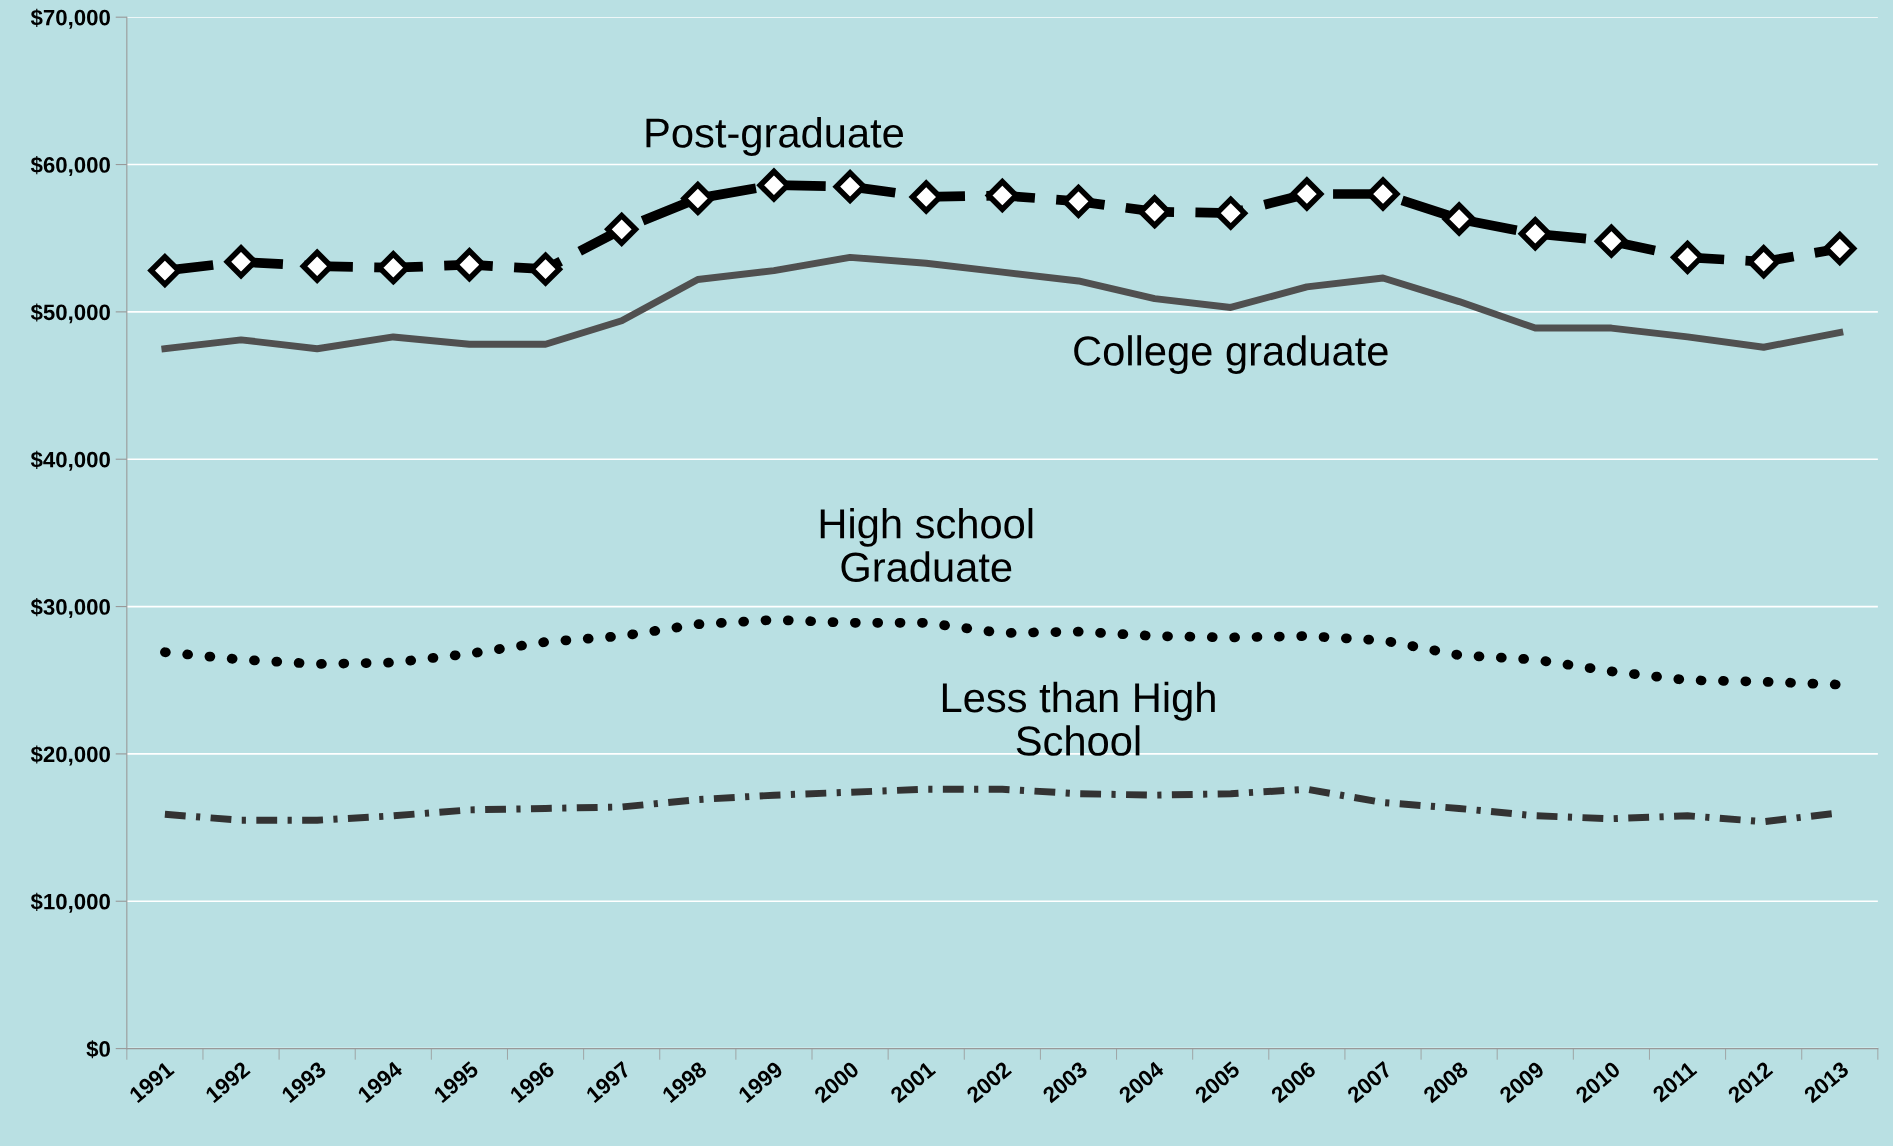 Image resolution: width=1893 pixels, height=1146 pixels. What do you see at coordinates (70, 608) in the screenshot?
I see `y-tick-label: $30,000` at bounding box center [70, 608].